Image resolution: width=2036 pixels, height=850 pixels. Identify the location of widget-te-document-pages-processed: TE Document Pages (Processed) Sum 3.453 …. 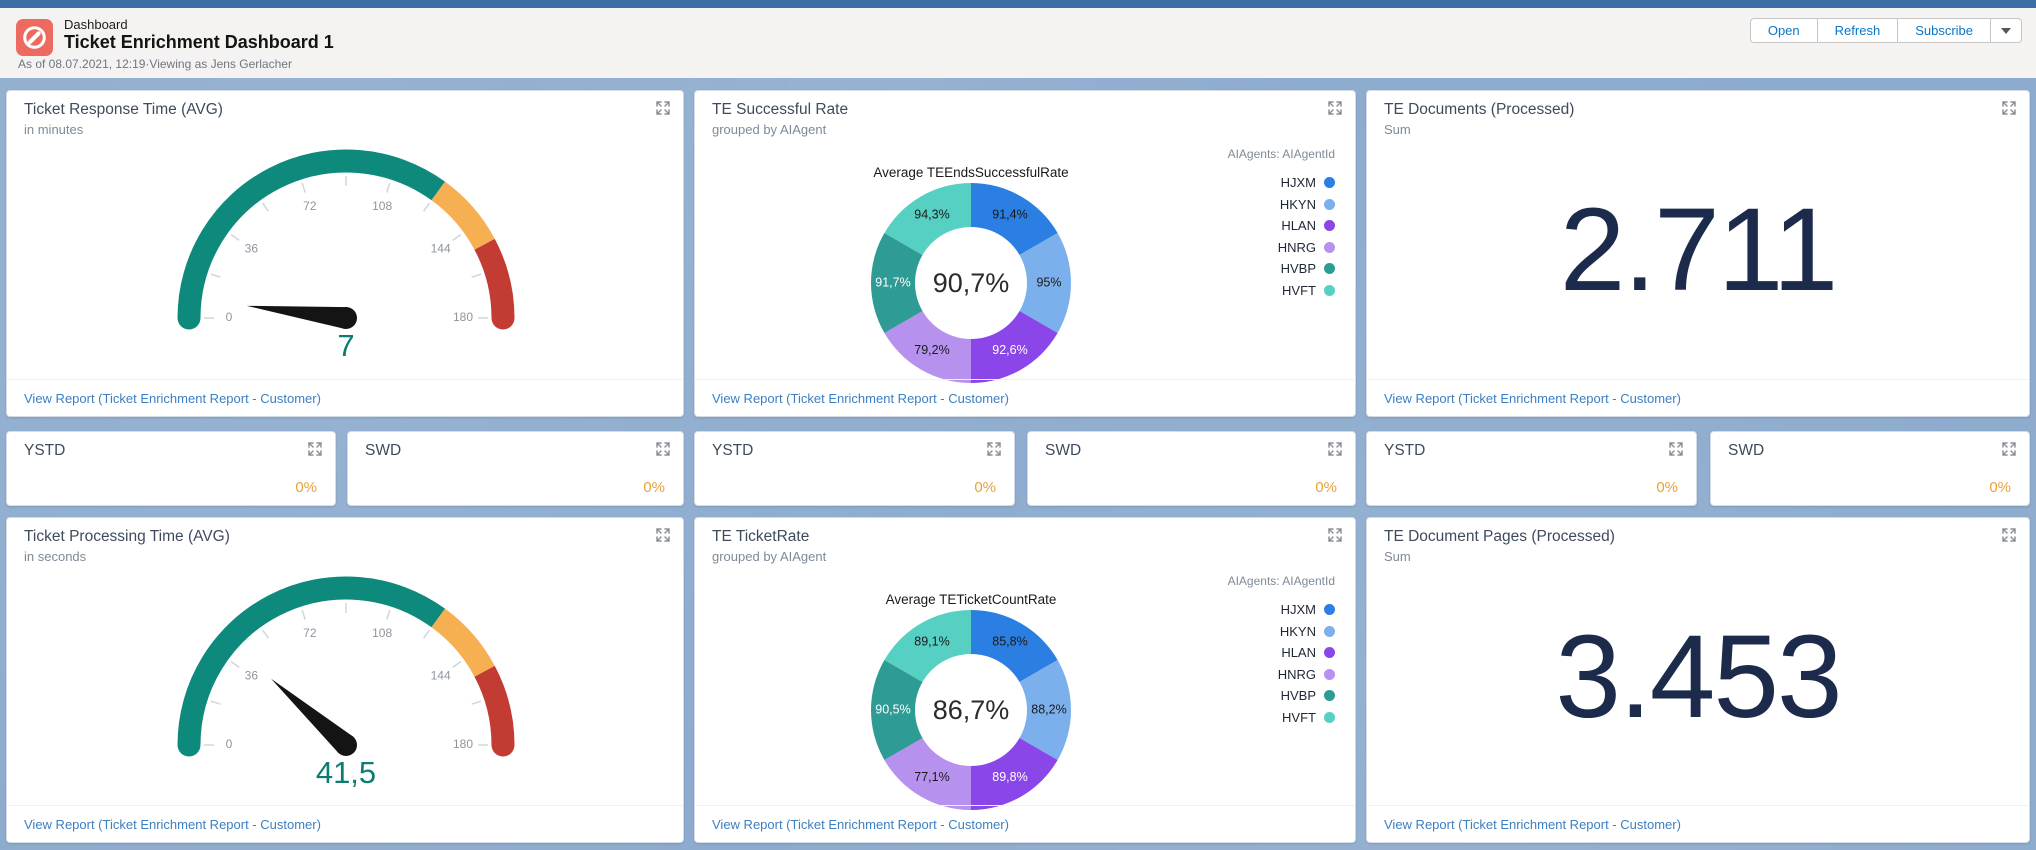
(1698, 680).